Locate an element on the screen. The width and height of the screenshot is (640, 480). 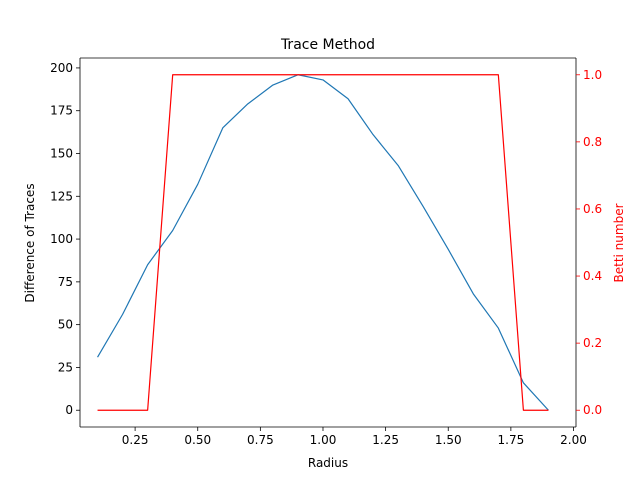
y-left-tick-label: 125 is located at coordinates (61, 196).